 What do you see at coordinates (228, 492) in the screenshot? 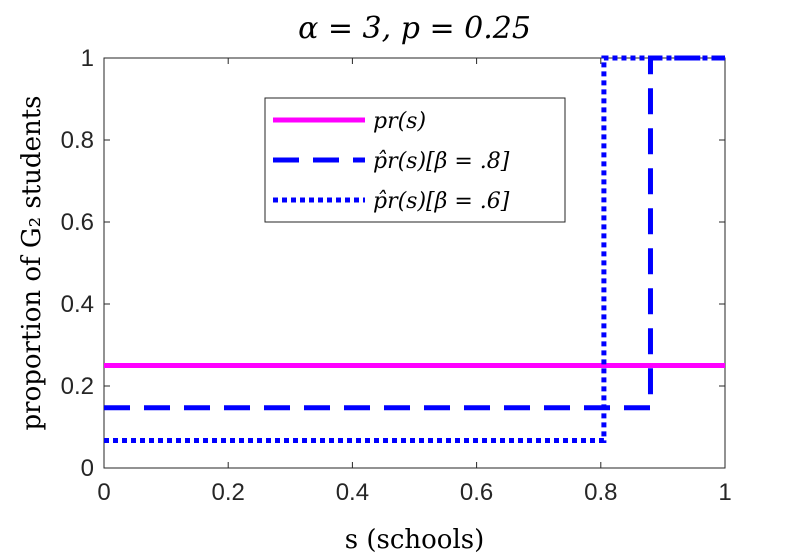
I see `x-tick-label: 0.2` at bounding box center [228, 492].